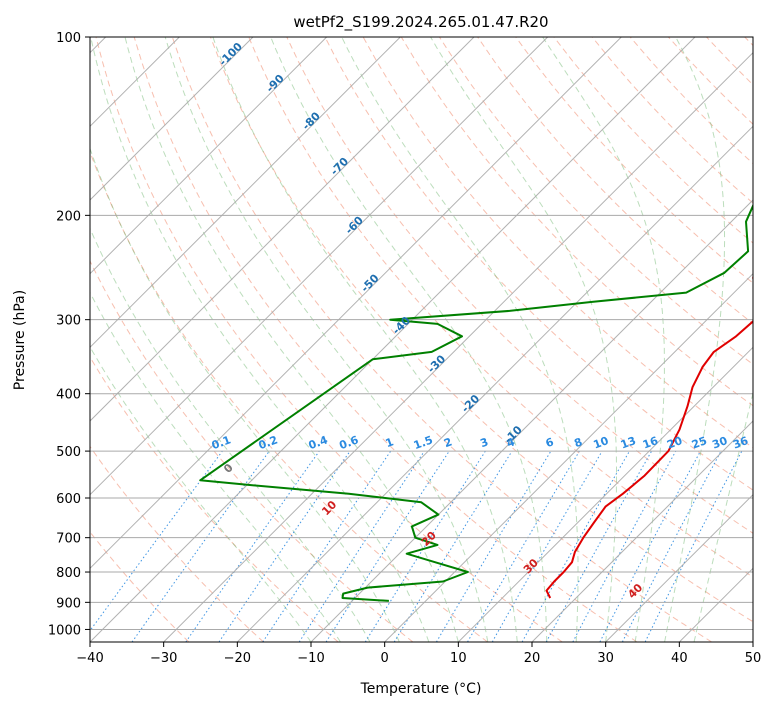 The image size is (775, 708). I want to click on mixing-ratio-label: 6, so click(550, 442).